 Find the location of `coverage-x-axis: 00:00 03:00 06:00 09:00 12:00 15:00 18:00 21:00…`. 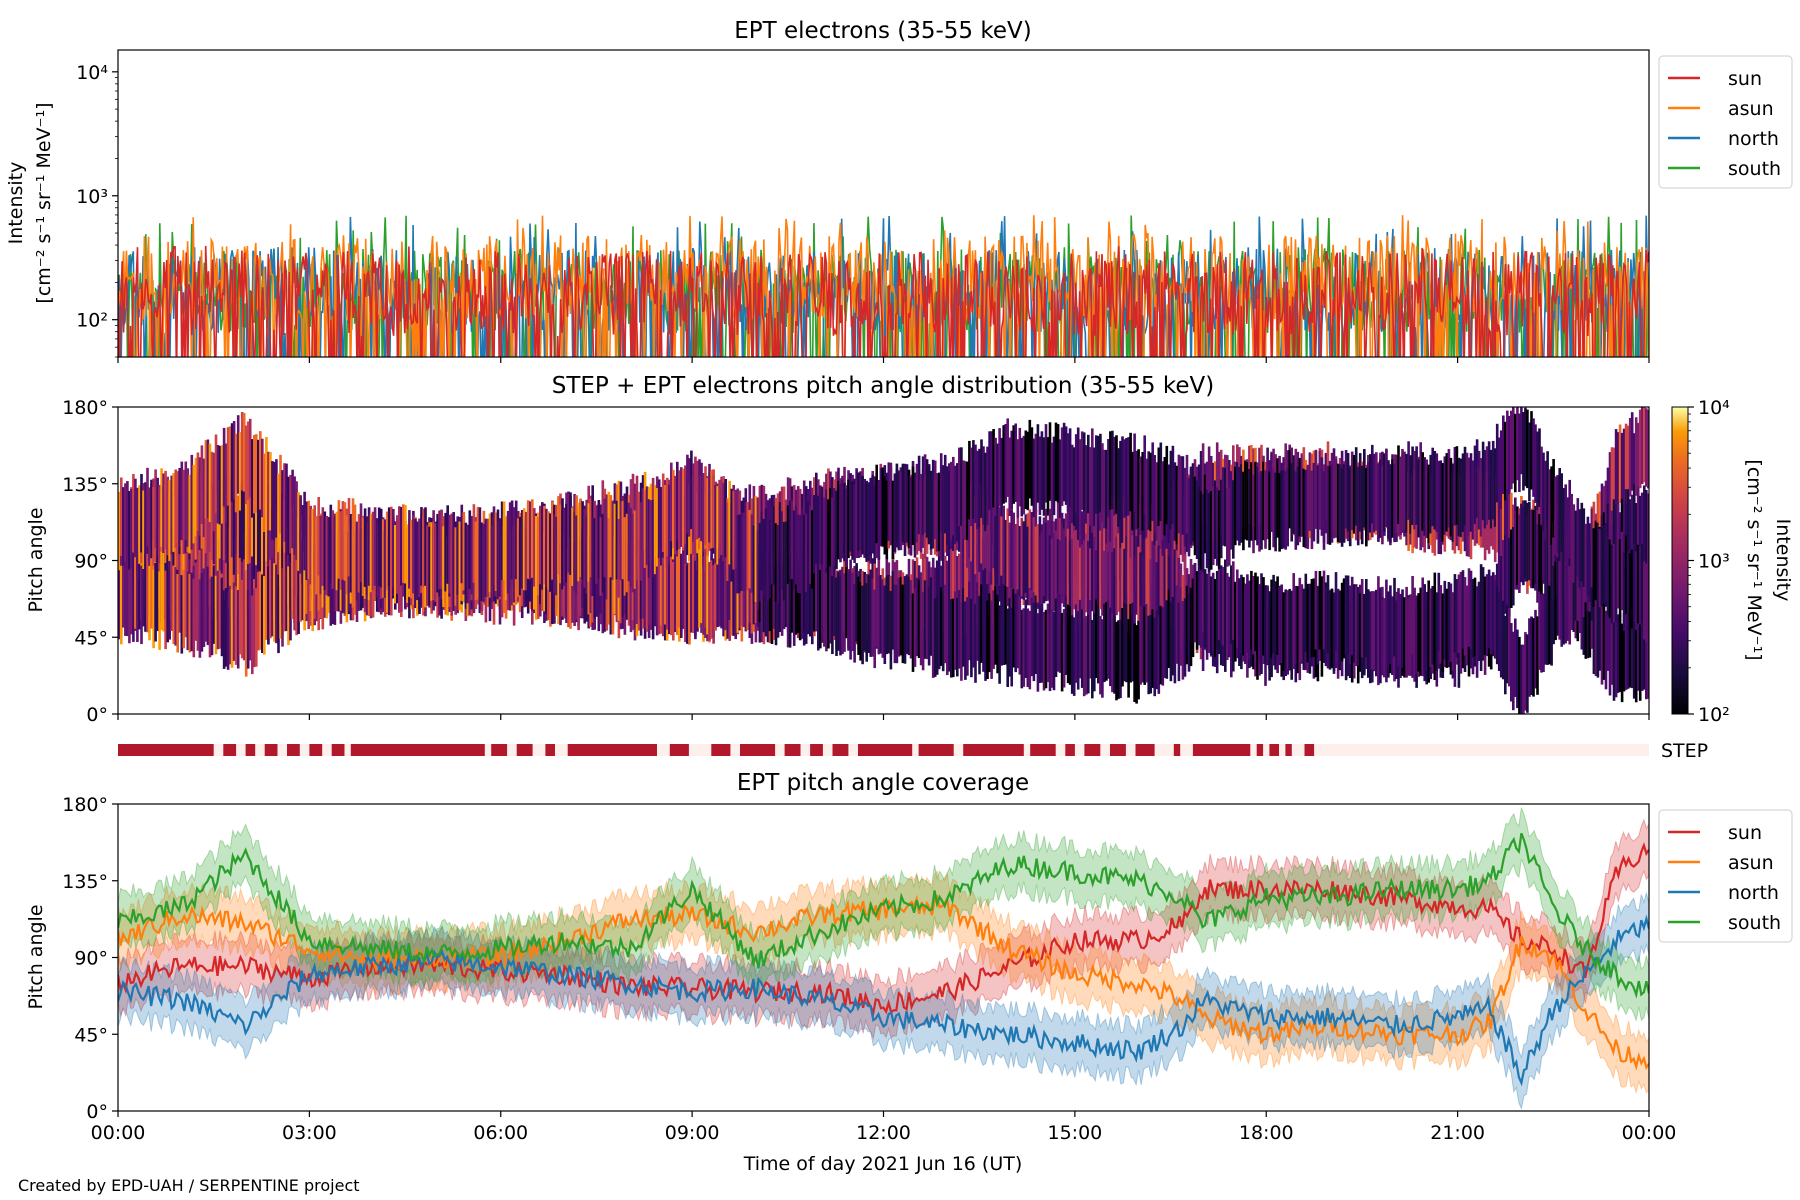

coverage-x-axis: 00:00 03:00 06:00 09:00 12:00 15:00 18:00 21:00… is located at coordinates (883, 1127).